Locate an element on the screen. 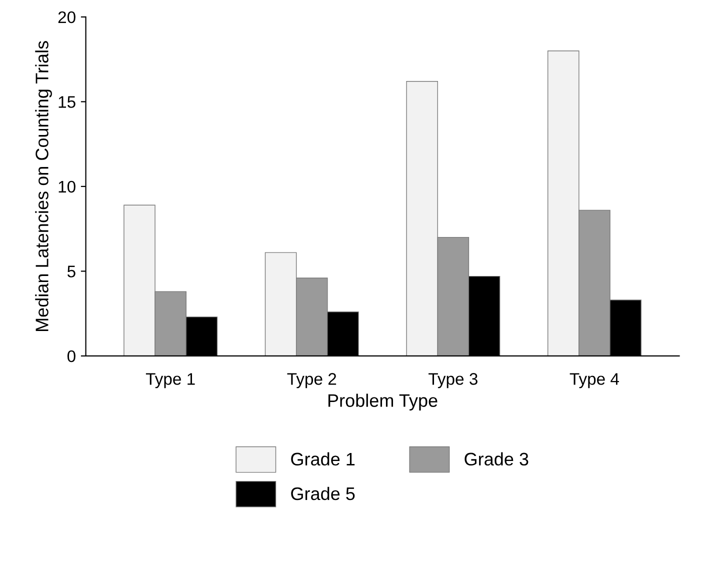 The height and width of the screenshot is (565, 715). x-tick-label: Type 1 is located at coordinates (170, 380).